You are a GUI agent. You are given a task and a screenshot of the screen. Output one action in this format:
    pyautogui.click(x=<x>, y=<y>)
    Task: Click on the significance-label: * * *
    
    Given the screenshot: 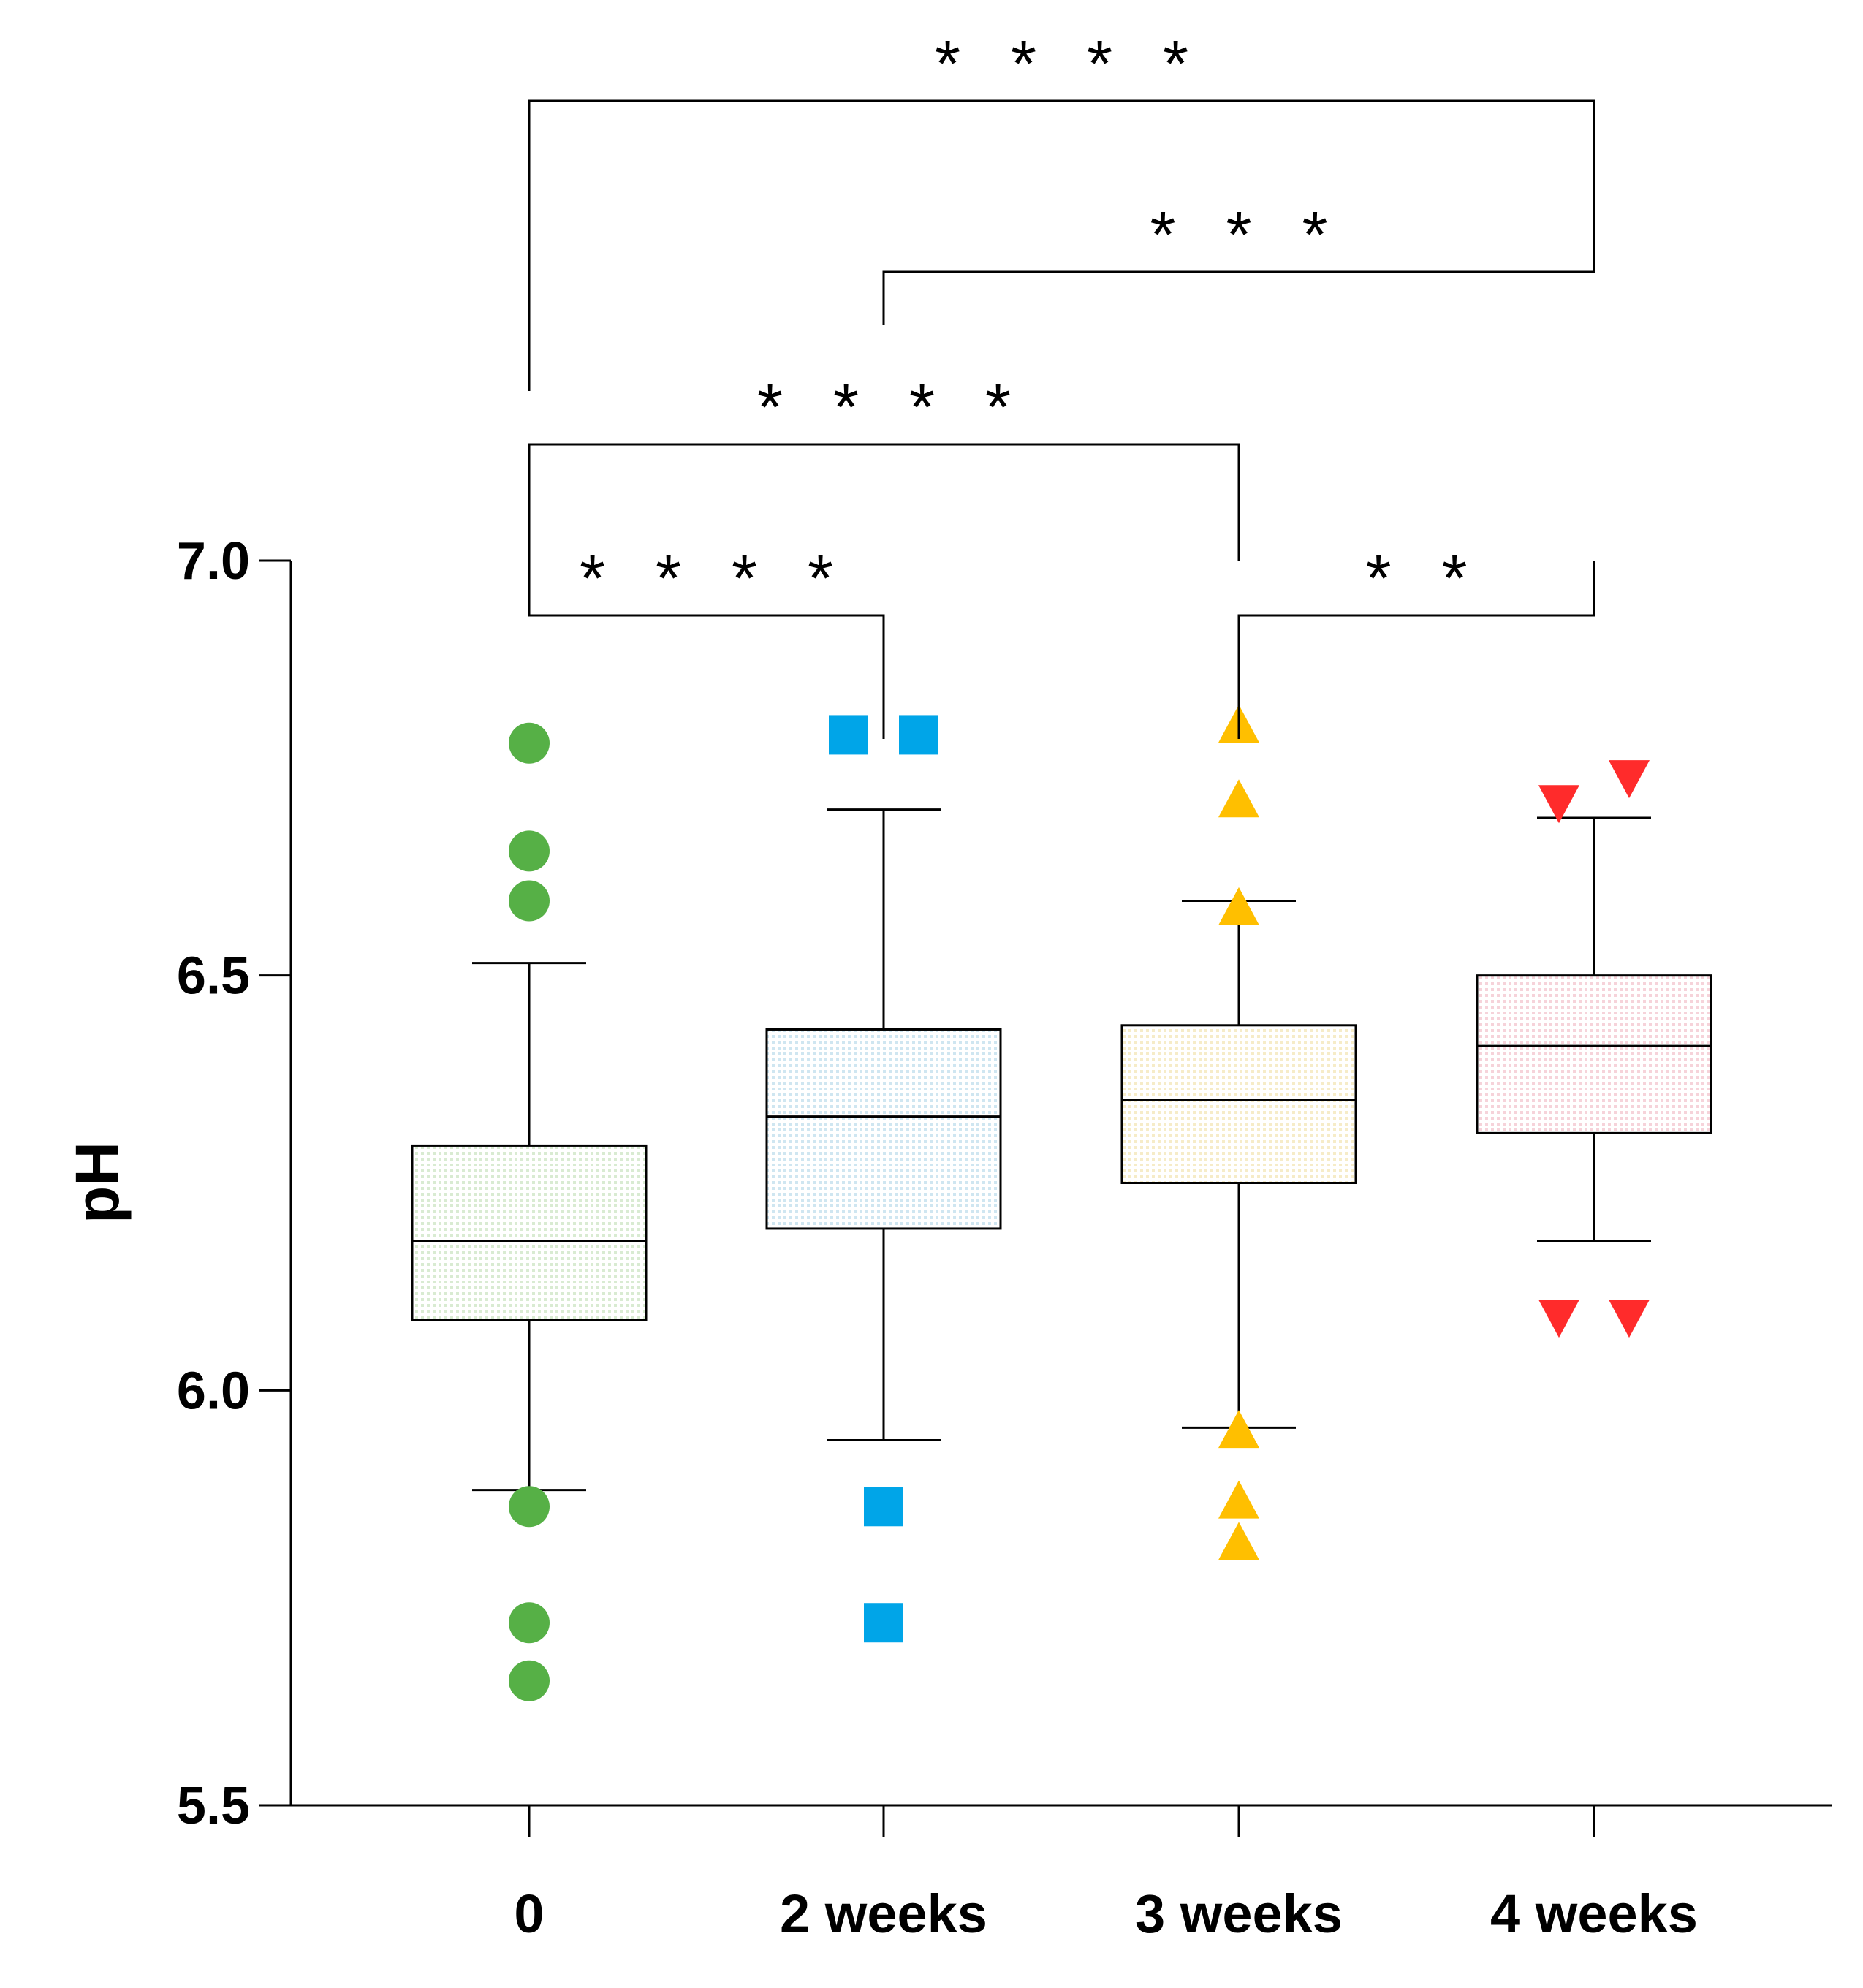 What is the action you would take?
    pyautogui.click(x=1247, y=235)
    